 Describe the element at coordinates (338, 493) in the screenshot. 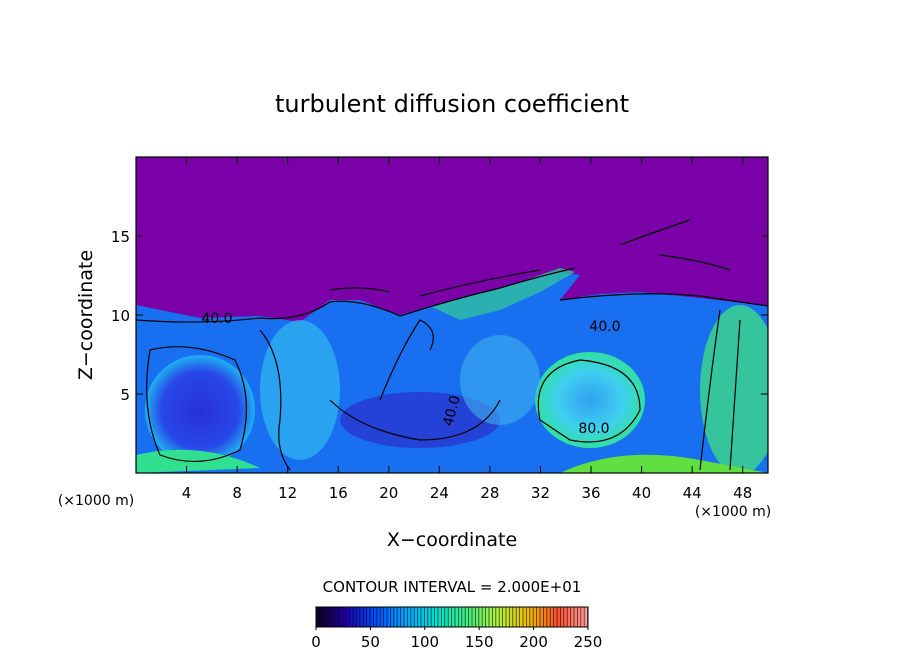

I see `x-tick-label: 16` at that location.